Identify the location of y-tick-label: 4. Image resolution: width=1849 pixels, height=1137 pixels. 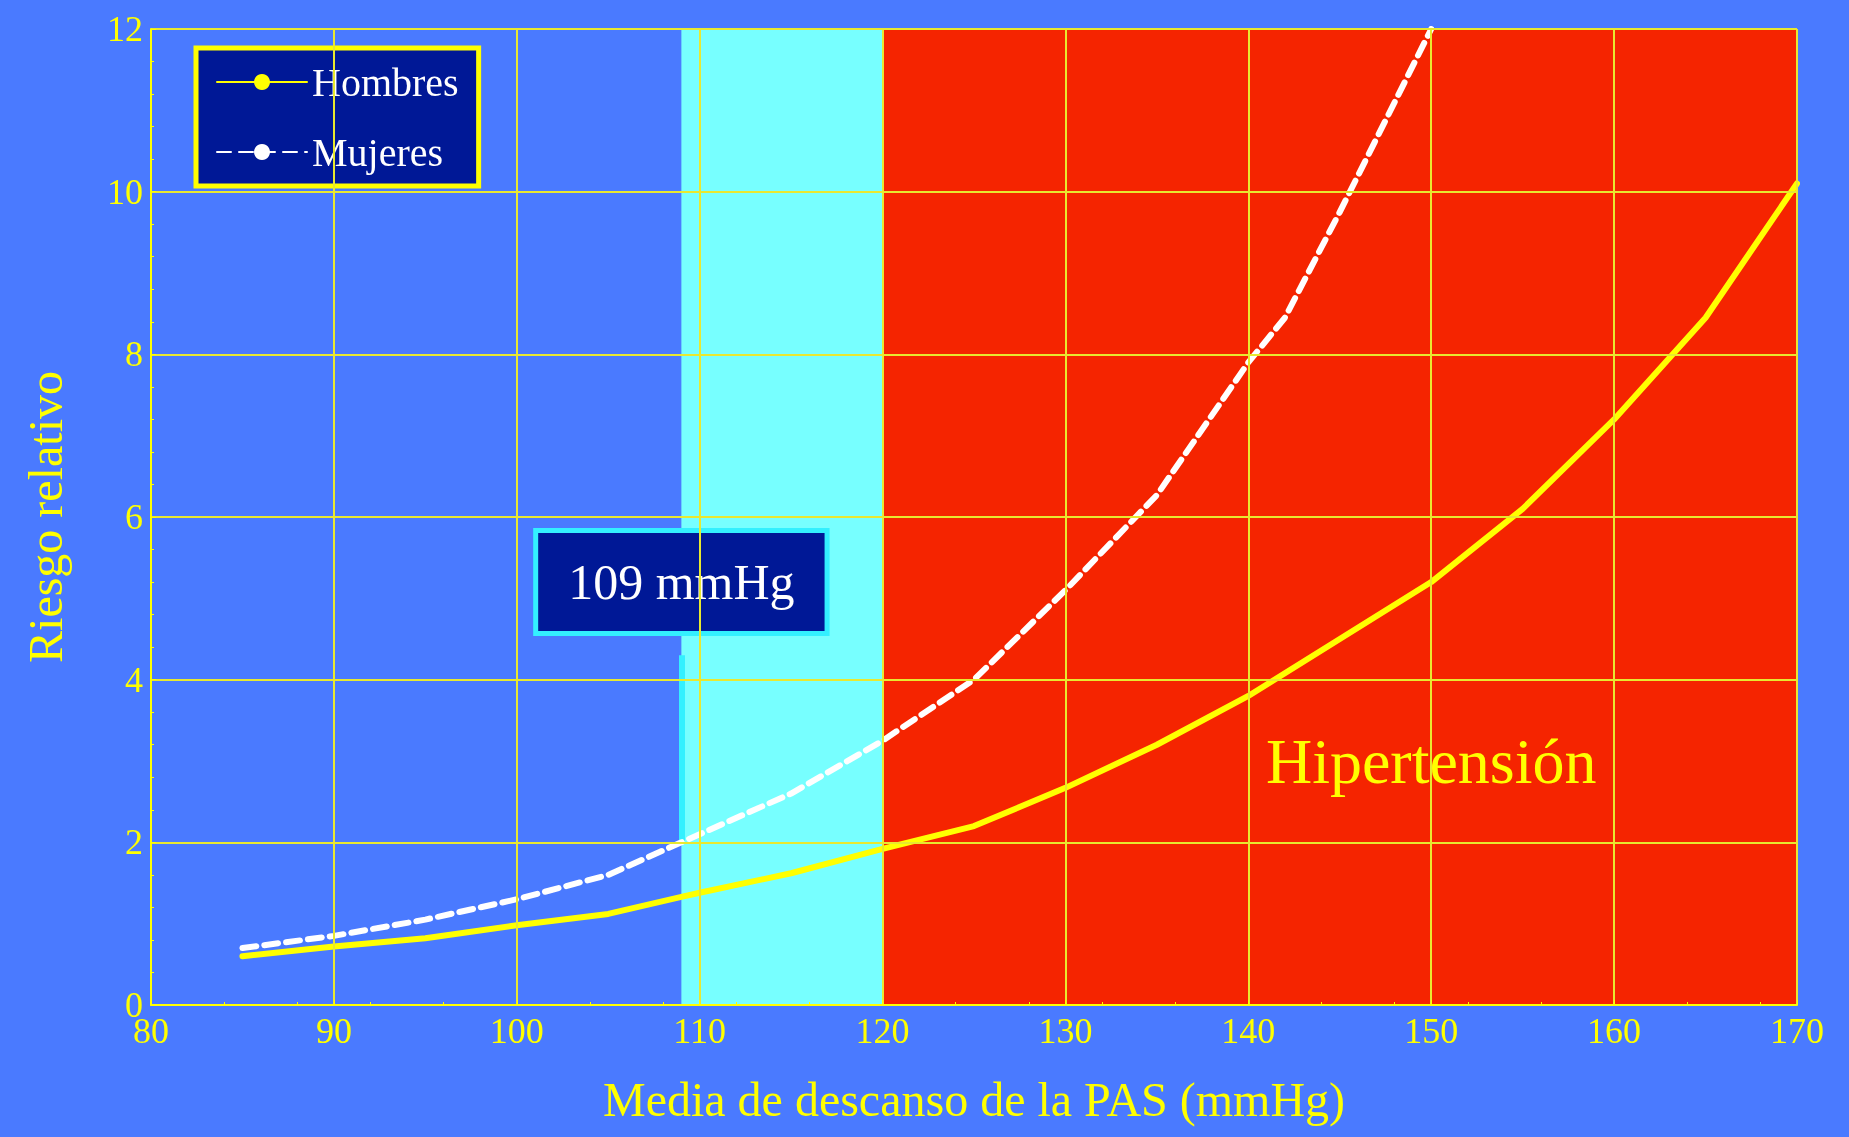
(134, 679).